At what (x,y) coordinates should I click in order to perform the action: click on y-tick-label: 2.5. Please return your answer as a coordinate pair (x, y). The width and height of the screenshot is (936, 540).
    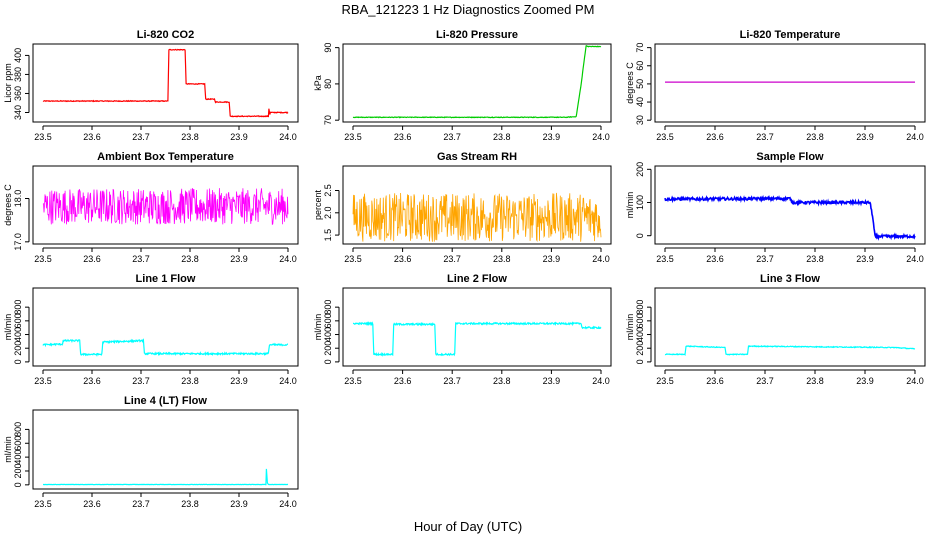
    Looking at the image, I should click on (328, 190).